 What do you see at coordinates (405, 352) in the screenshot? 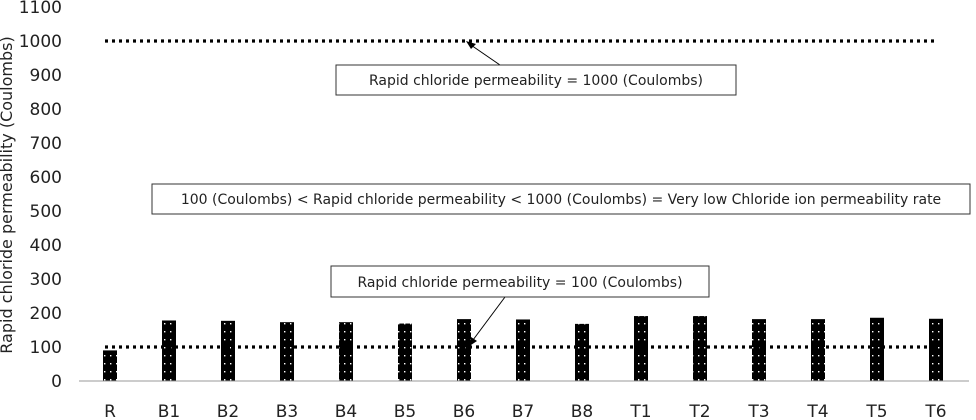
I see `bar-B5` at bounding box center [405, 352].